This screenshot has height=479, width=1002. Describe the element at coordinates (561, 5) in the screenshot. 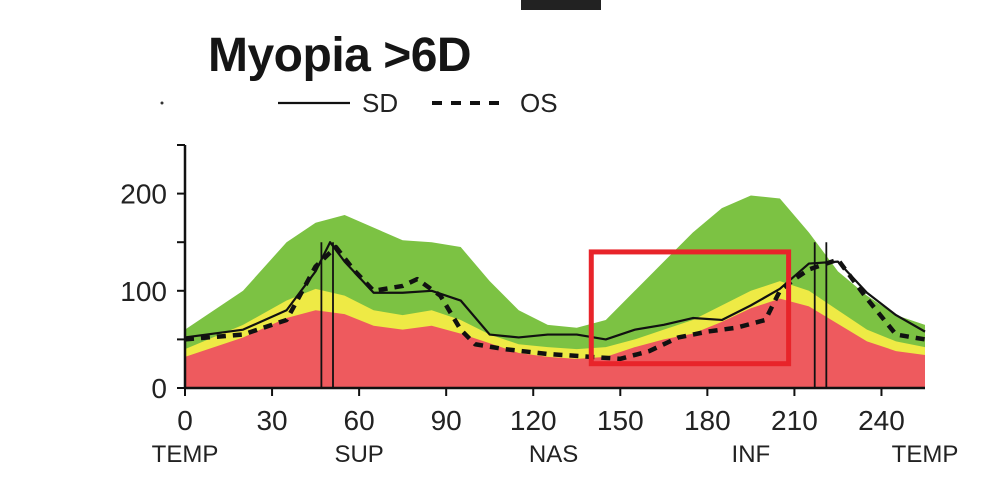

I see `top-dark-bar` at that location.